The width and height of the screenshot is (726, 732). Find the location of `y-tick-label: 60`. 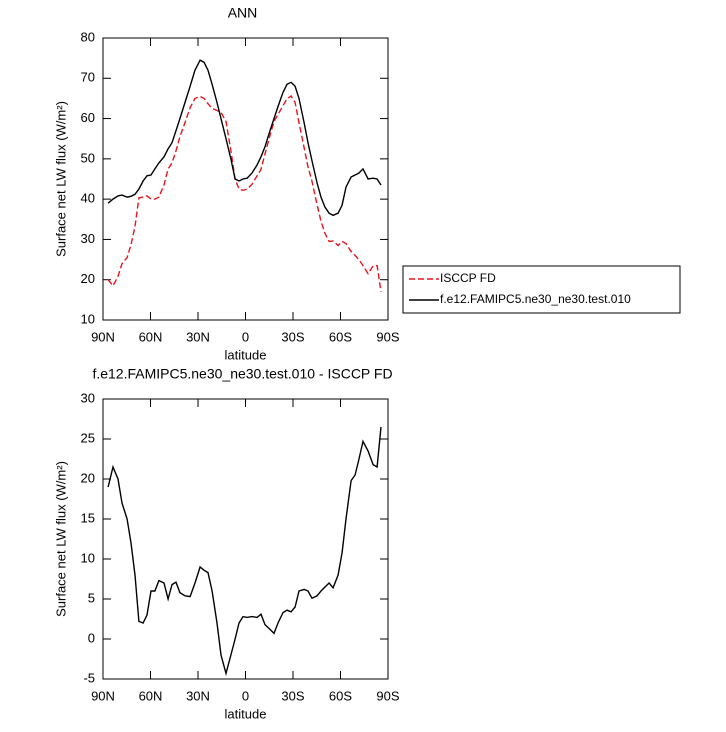

y-tick-label: 60 is located at coordinates (88, 117).